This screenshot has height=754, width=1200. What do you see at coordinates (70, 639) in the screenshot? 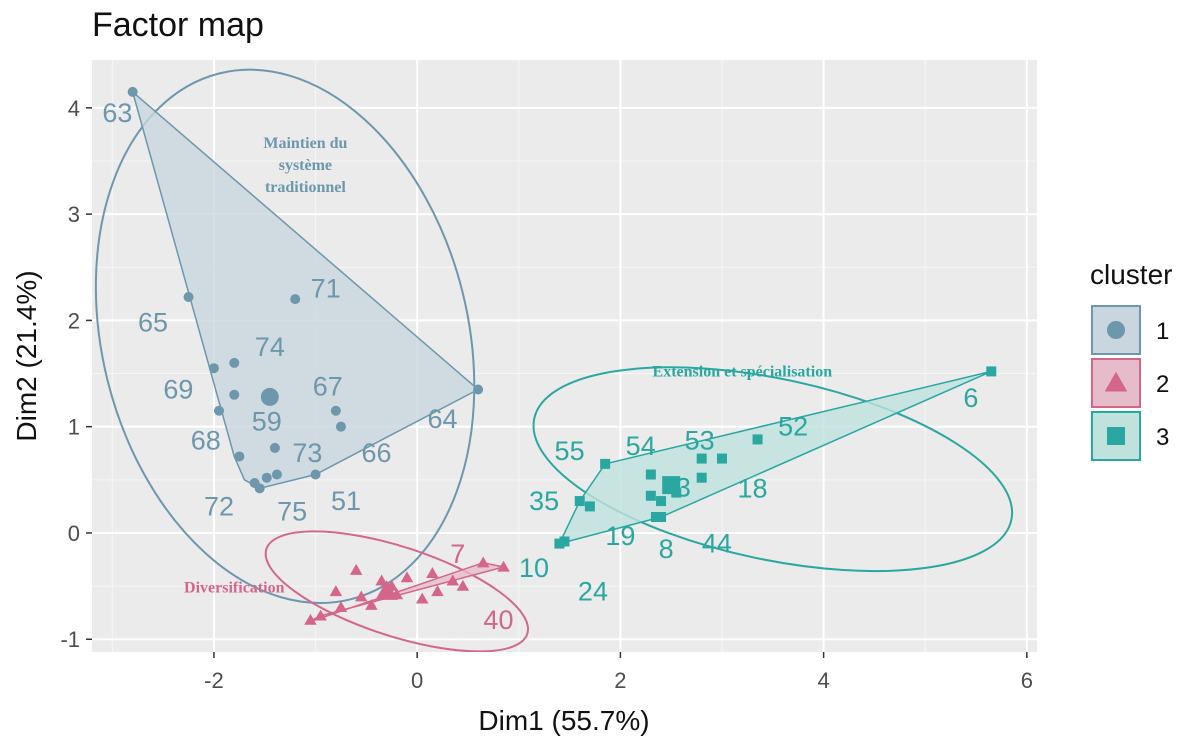
I see `y-tick-label: -1` at bounding box center [70, 639].